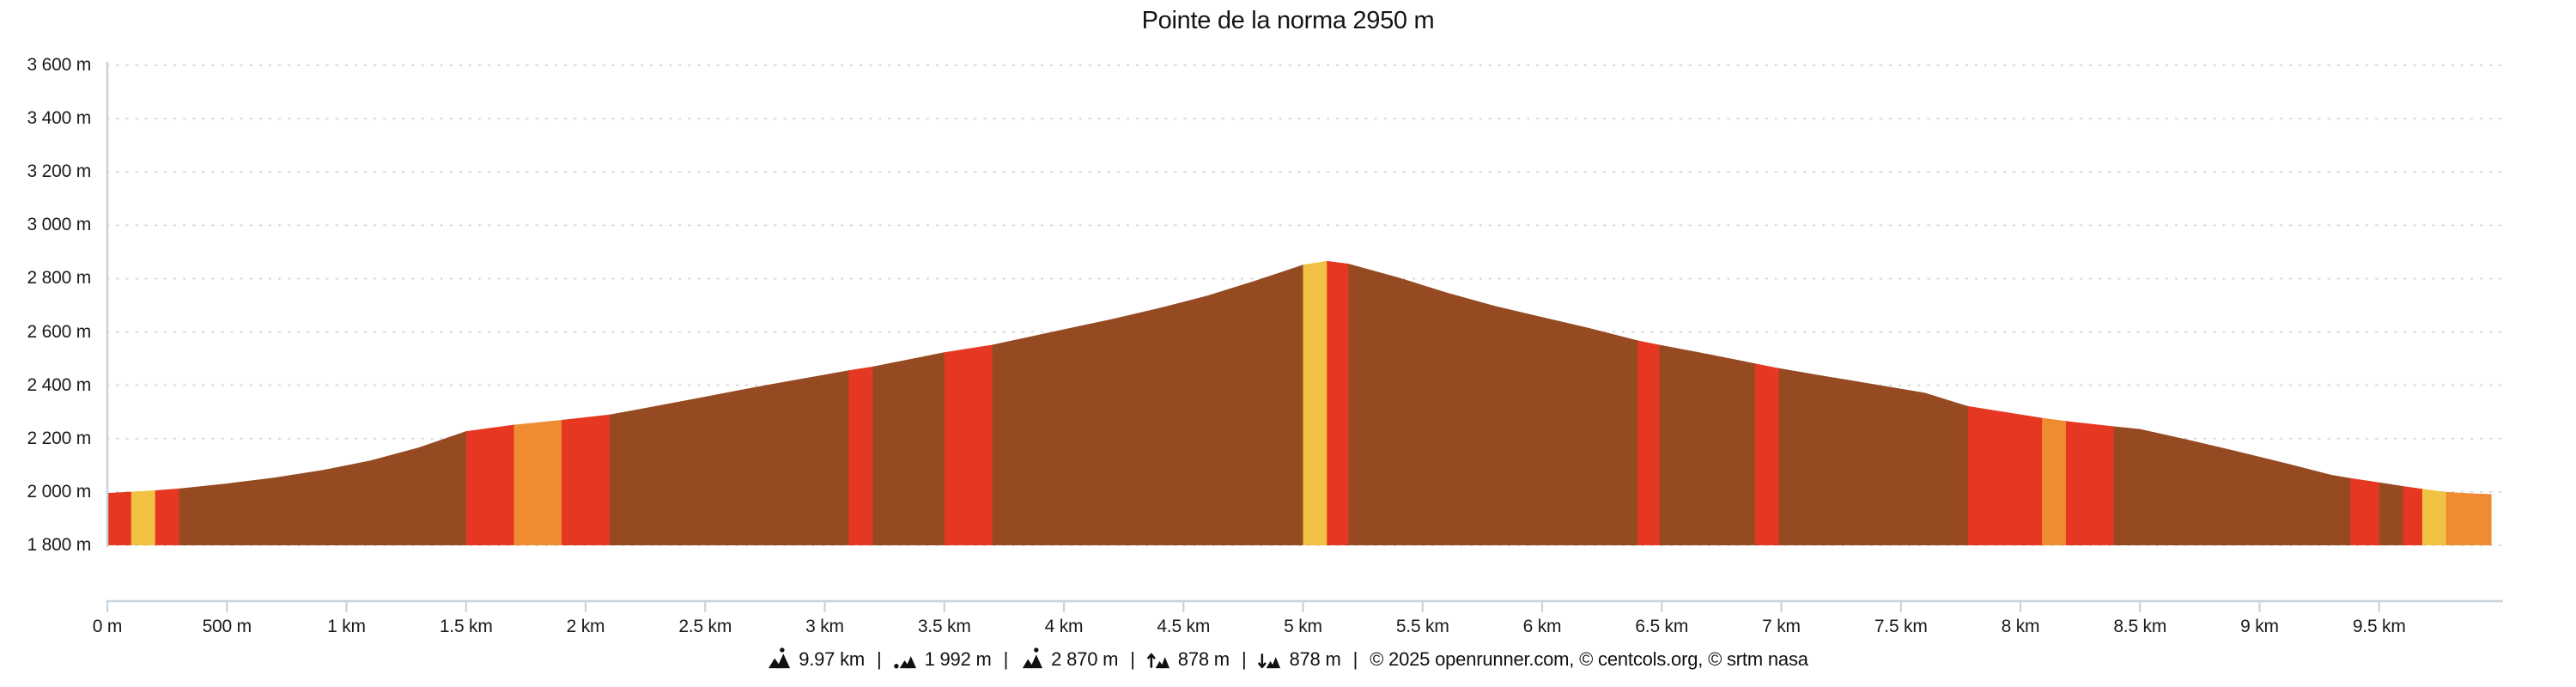 The width and height of the screenshot is (2576, 687). I want to click on descent-icon, so click(1269, 659).